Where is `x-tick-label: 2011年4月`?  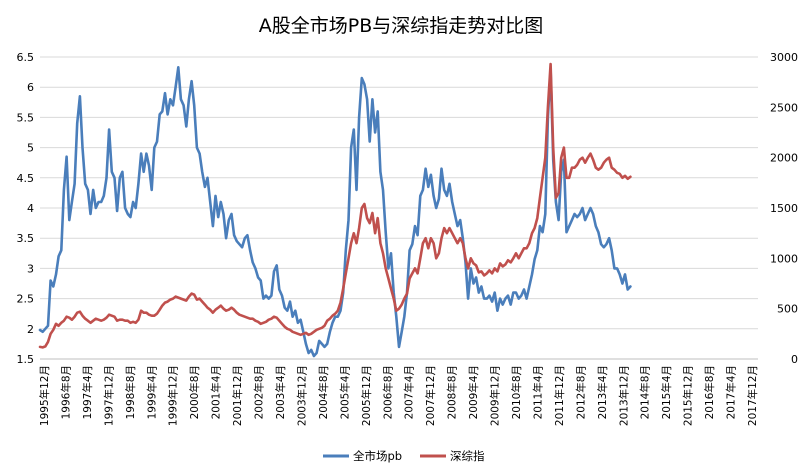
x-tick-label: 2011年4月 is located at coordinates (537, 392).